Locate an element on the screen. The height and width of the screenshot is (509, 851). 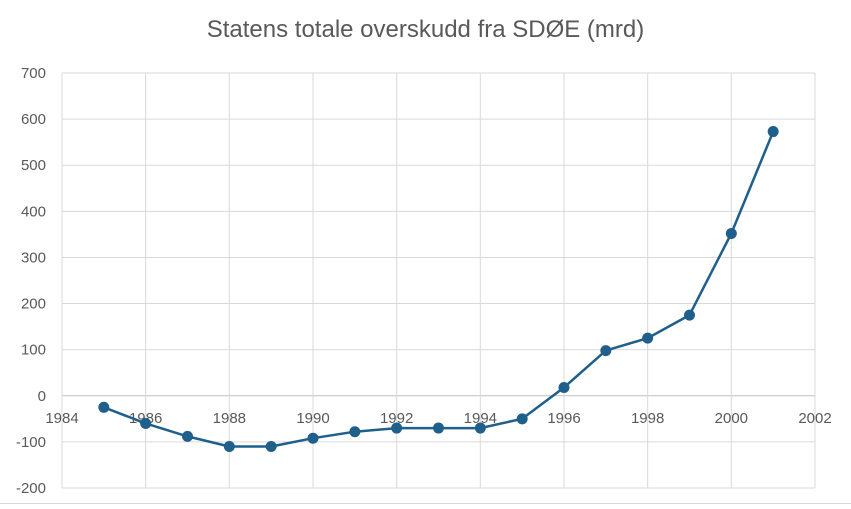
x-tick-label: 1988 is located at coordinates (229, 418).